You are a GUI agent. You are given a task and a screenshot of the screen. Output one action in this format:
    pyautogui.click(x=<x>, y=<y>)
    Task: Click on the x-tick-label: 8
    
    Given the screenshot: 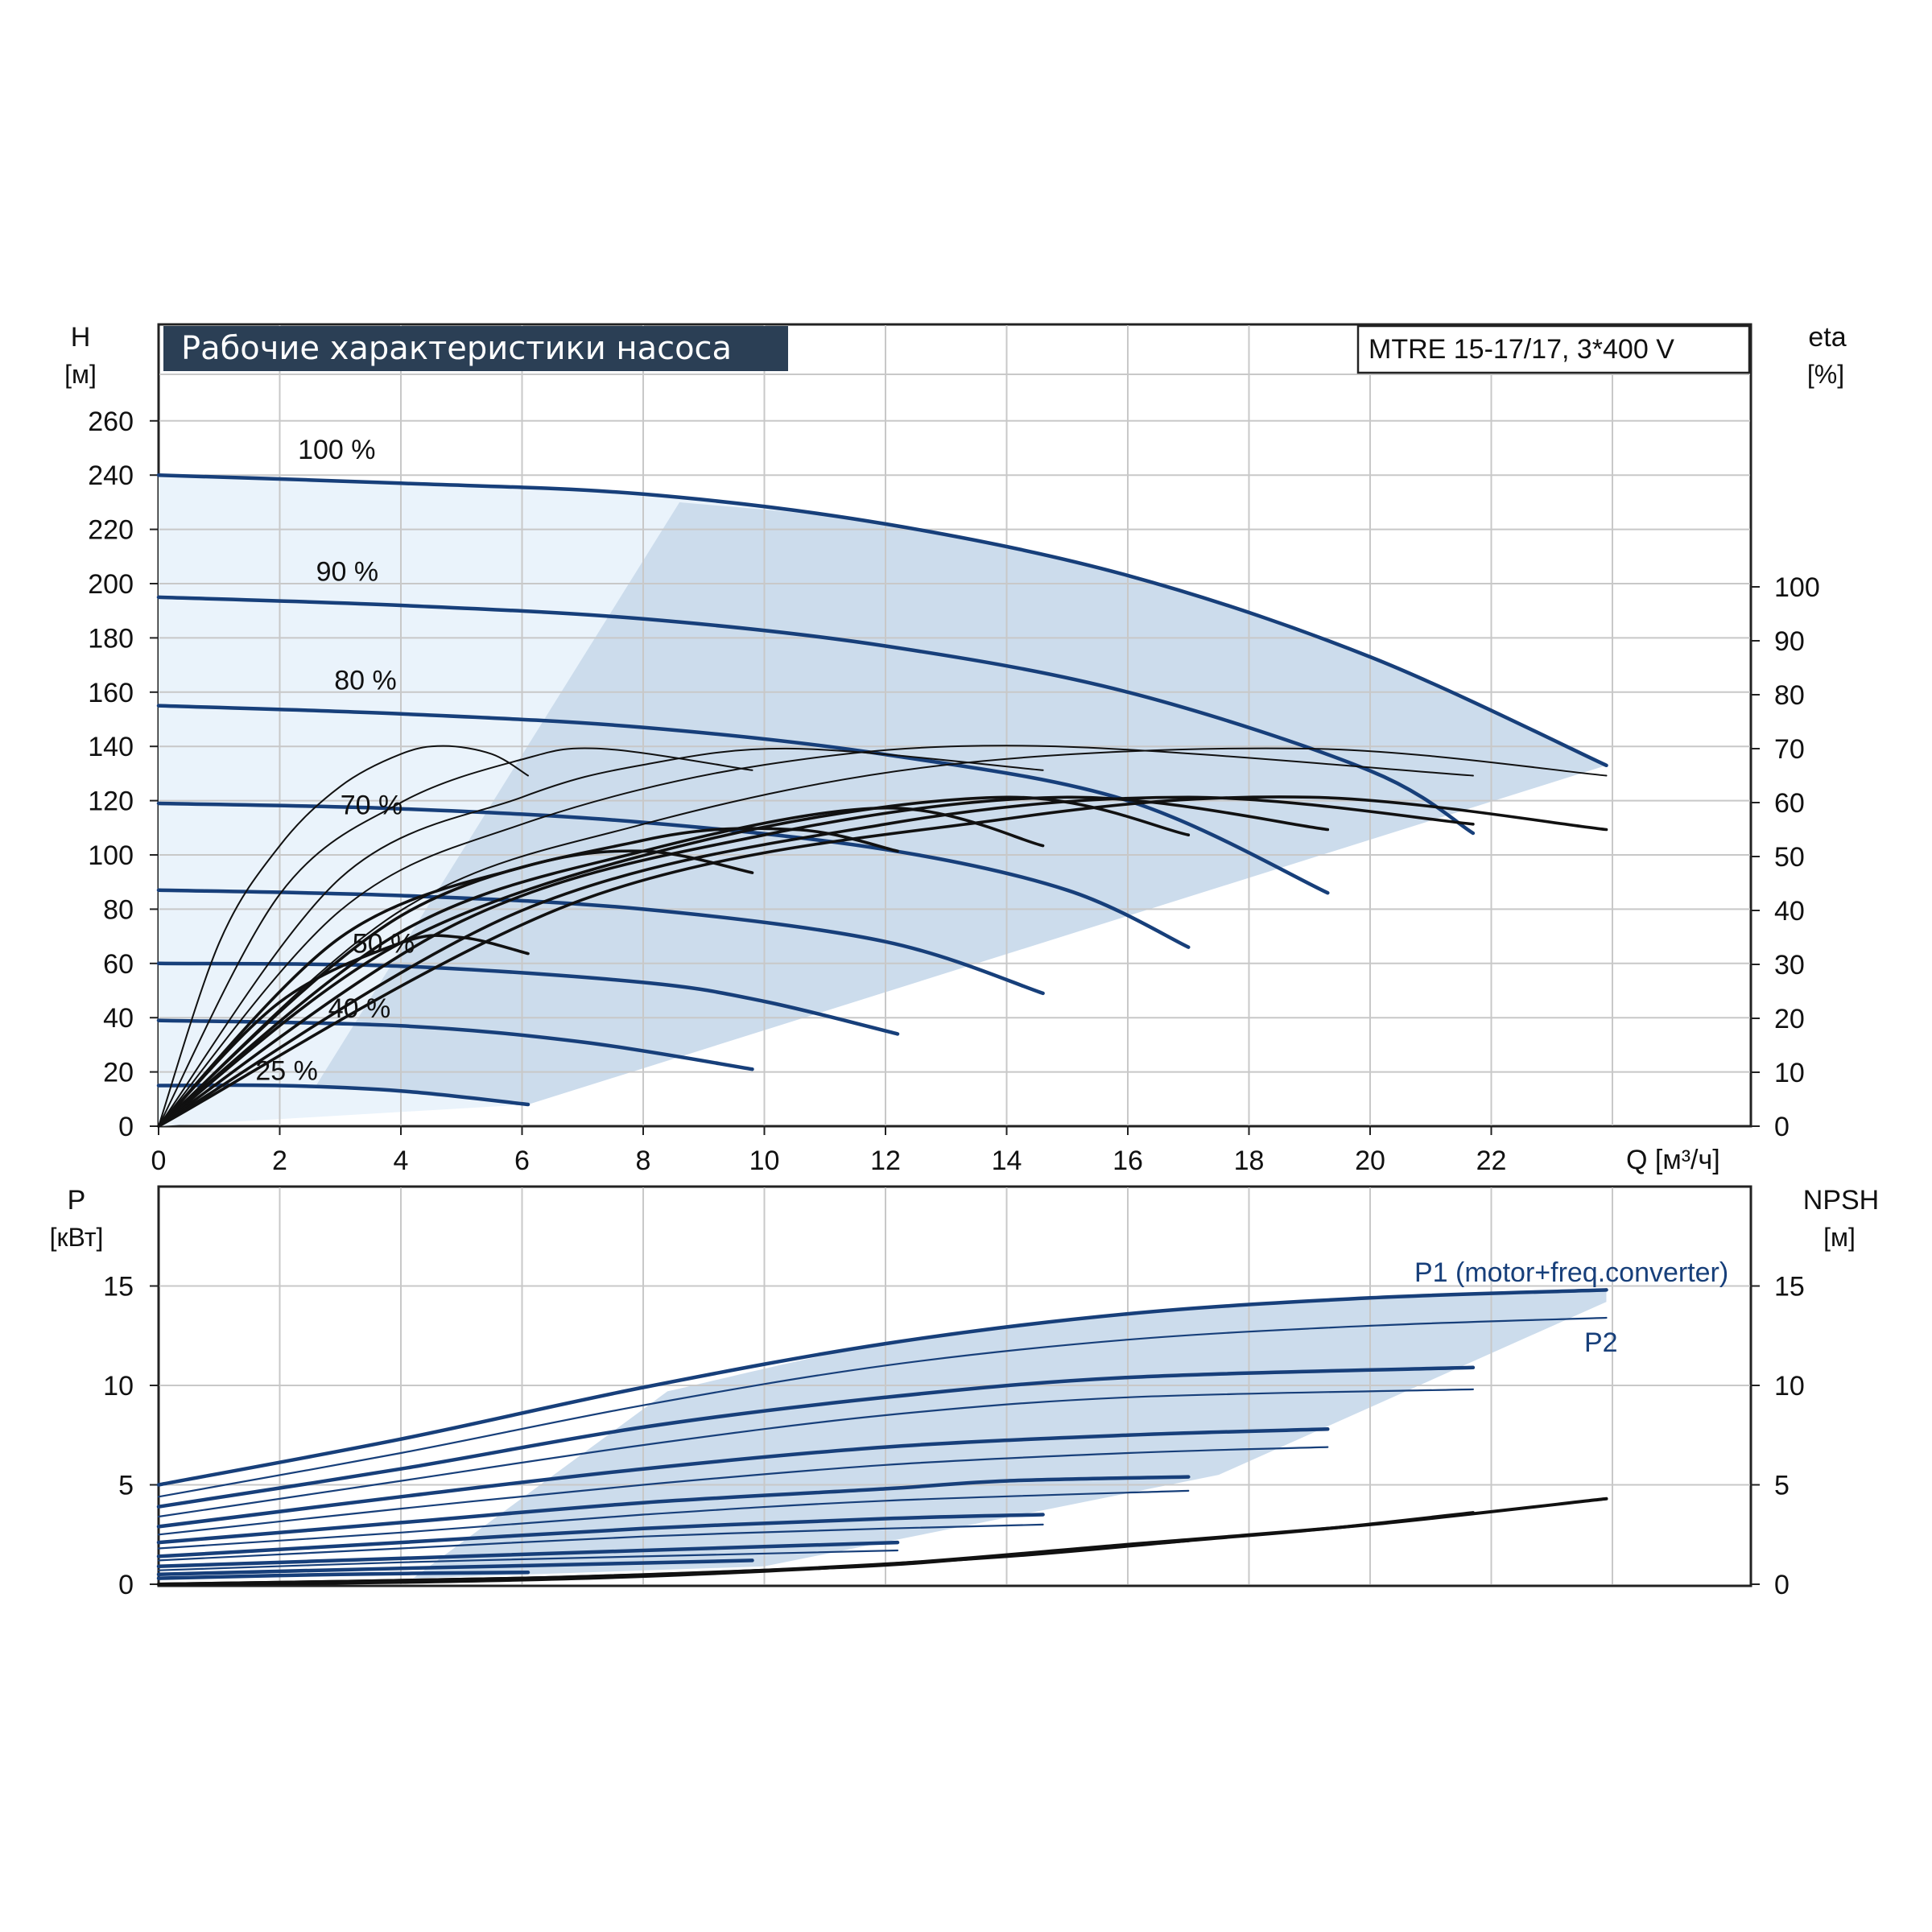 What is the action you would take?
    pyautogui.click(x=643, y=1161)
    